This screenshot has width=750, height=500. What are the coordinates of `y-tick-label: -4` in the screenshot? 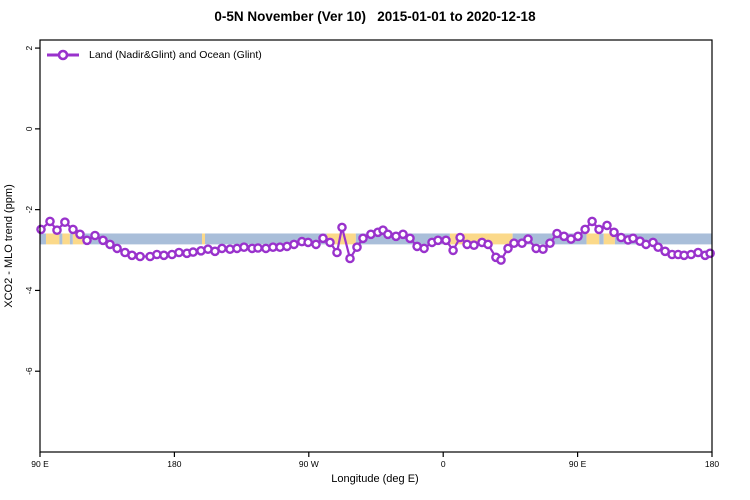 It's located at (29, 290).